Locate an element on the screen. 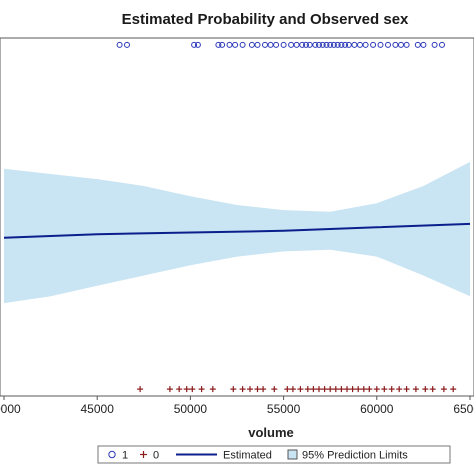 The width and height of the screenshot is (474, 474). legend-box-icon is located at coordinates (292, 454).